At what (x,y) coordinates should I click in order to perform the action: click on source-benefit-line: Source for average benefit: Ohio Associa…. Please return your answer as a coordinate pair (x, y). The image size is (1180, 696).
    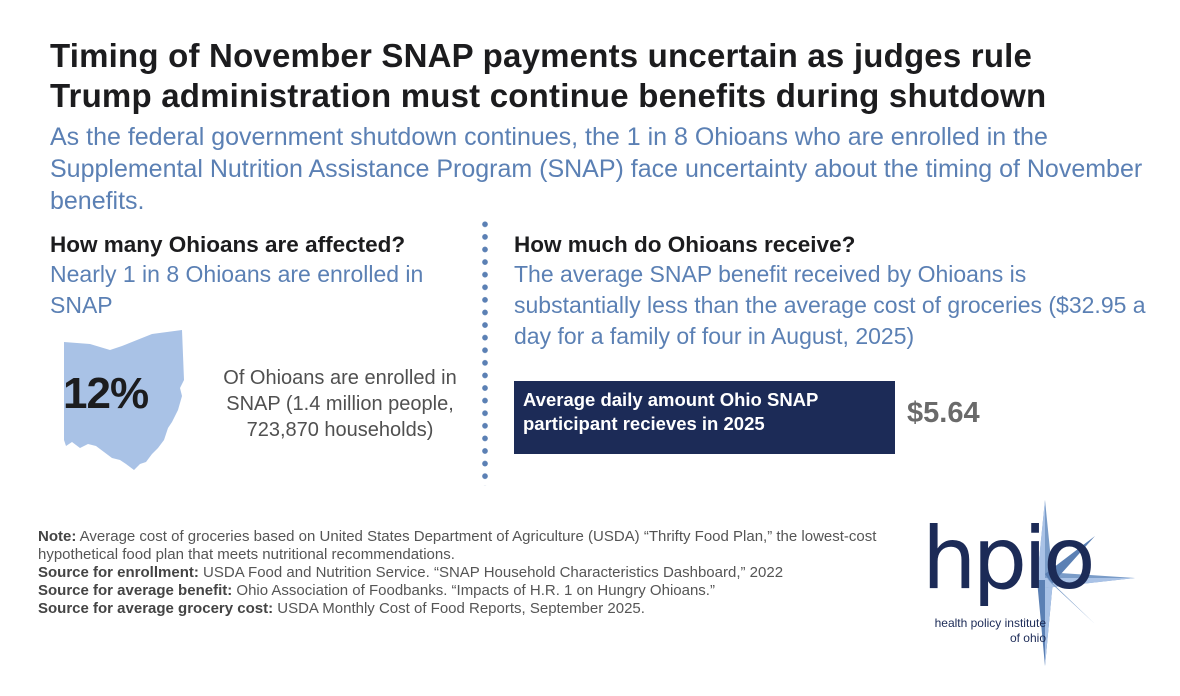
    Looking at the image, I should click on (376, 590).